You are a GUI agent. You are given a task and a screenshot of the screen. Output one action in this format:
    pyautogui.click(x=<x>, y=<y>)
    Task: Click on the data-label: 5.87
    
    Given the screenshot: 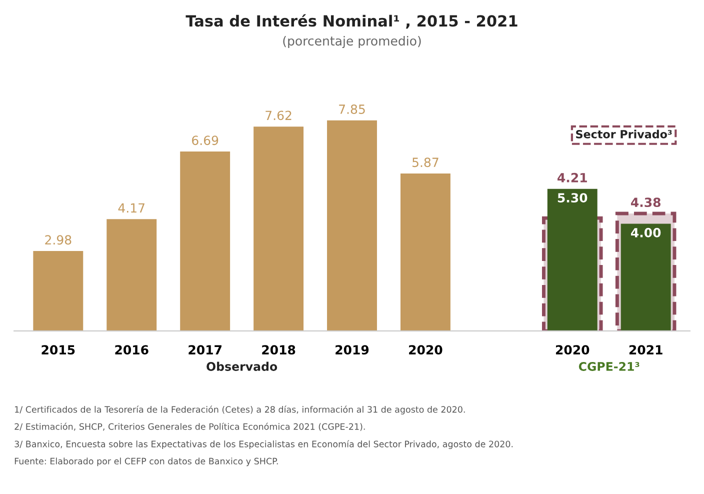 What is the action you would take?
    pyautogui.click(x=425, y=163)
    